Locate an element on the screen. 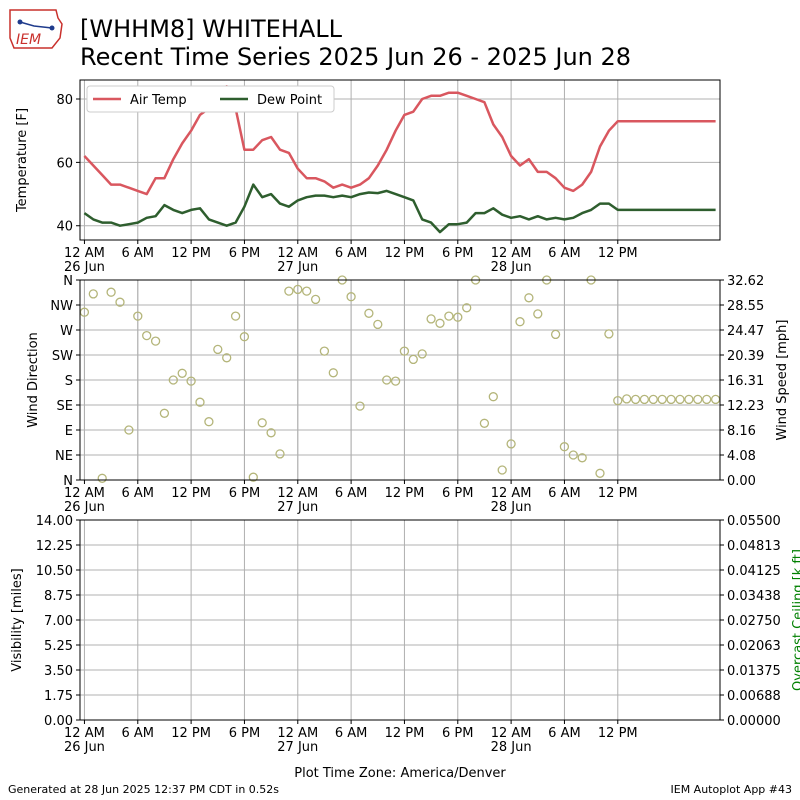 The width and height of the screenshot is (800, 800). ceiling-tick-label: 0.04813 is located at coordinates (754, 546).